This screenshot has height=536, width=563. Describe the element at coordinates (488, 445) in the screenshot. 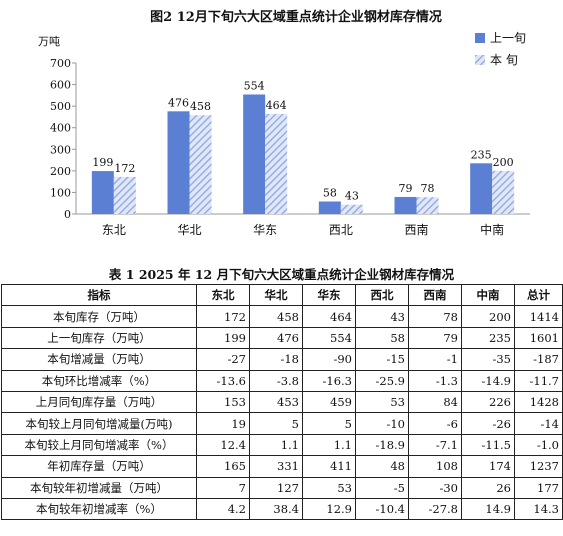

I see `table-cell: -11.5` at that location.